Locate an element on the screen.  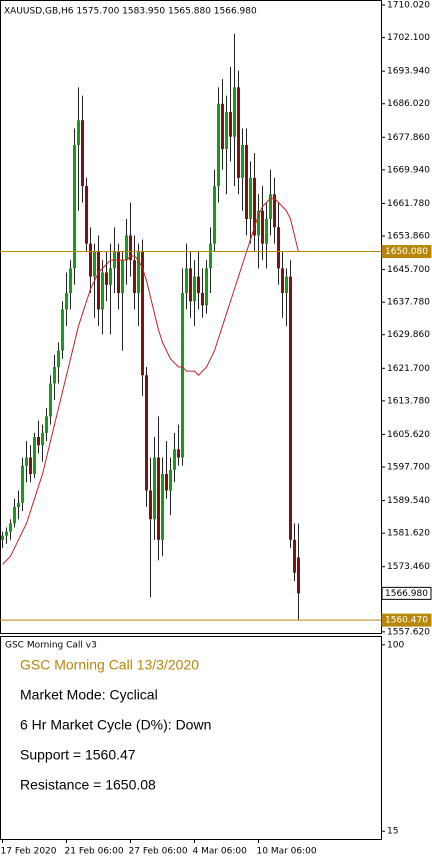
price-label: 1566.980 is located at coordinates (406, 594).